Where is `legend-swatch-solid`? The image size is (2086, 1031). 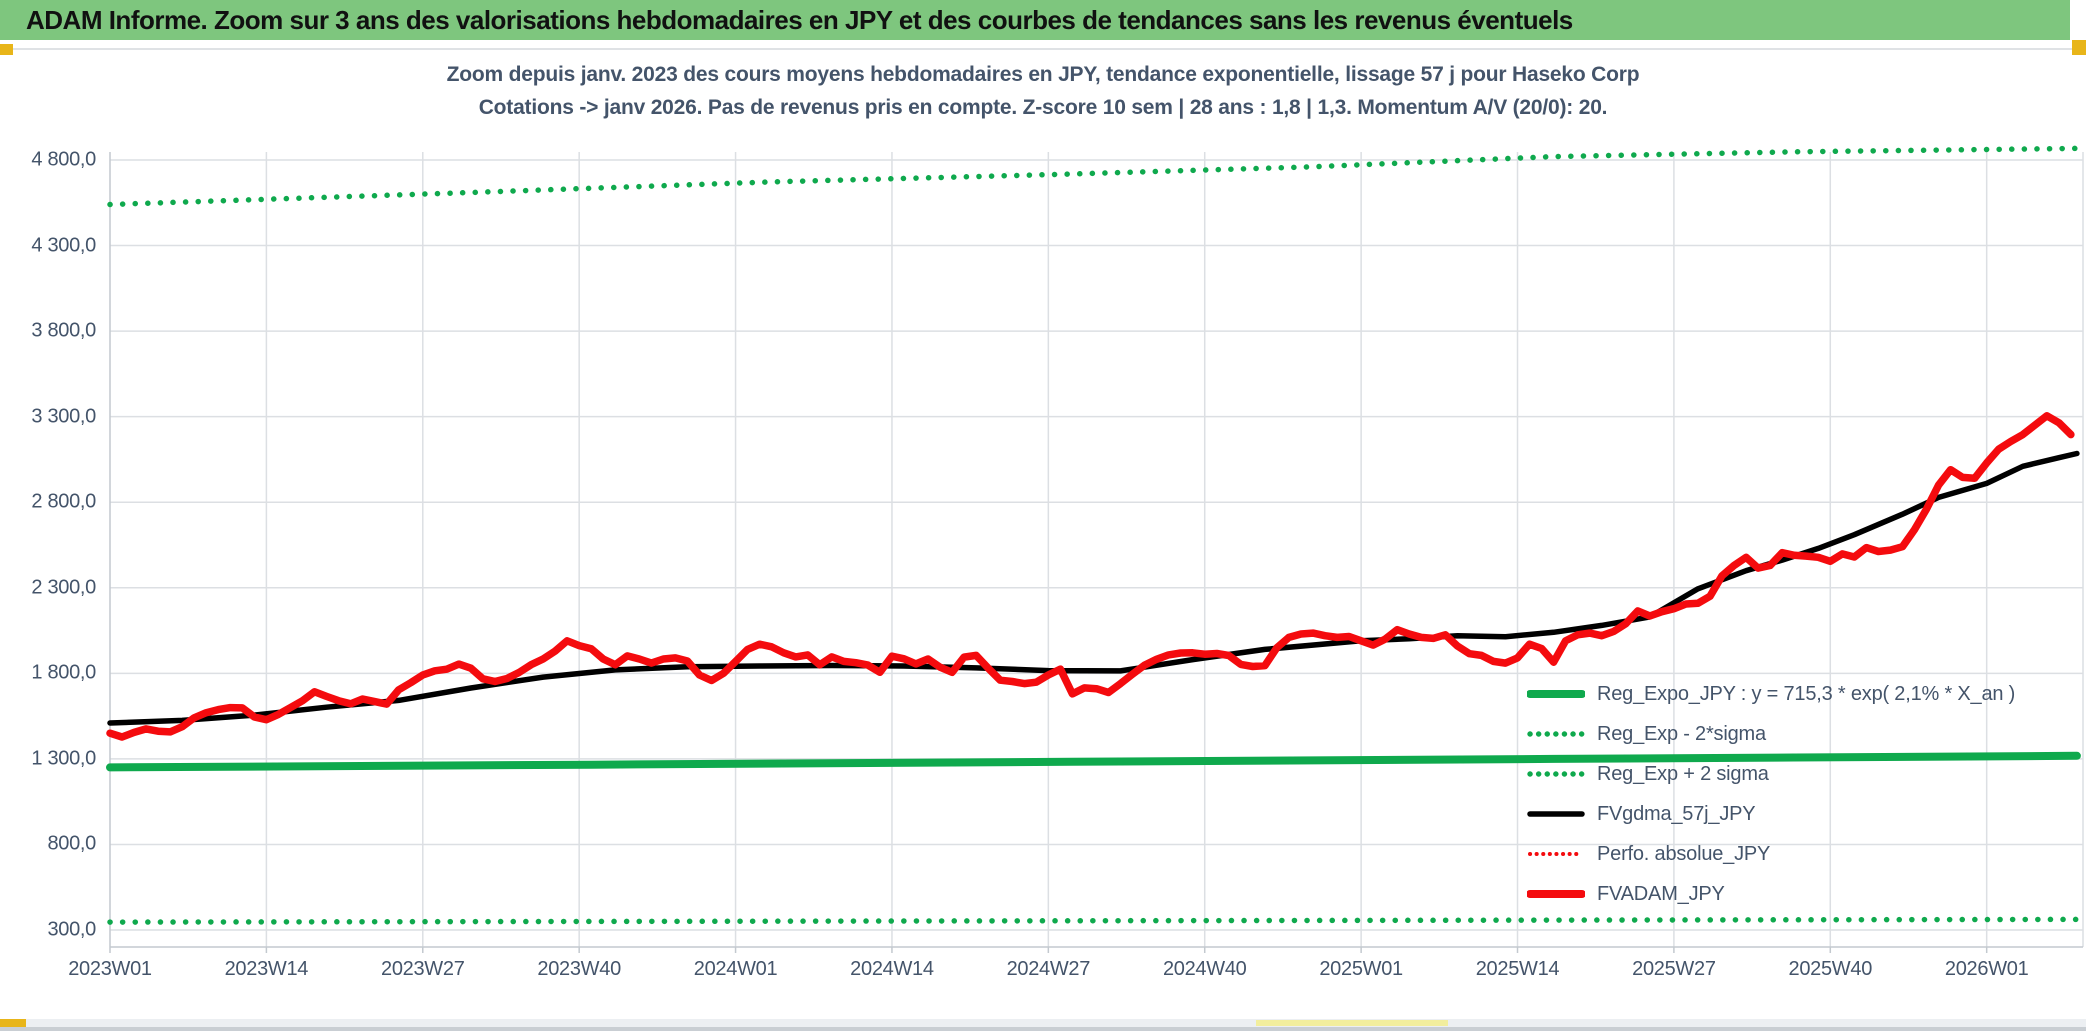 legend-swatch-solid is located at coordinates (1556, 814).